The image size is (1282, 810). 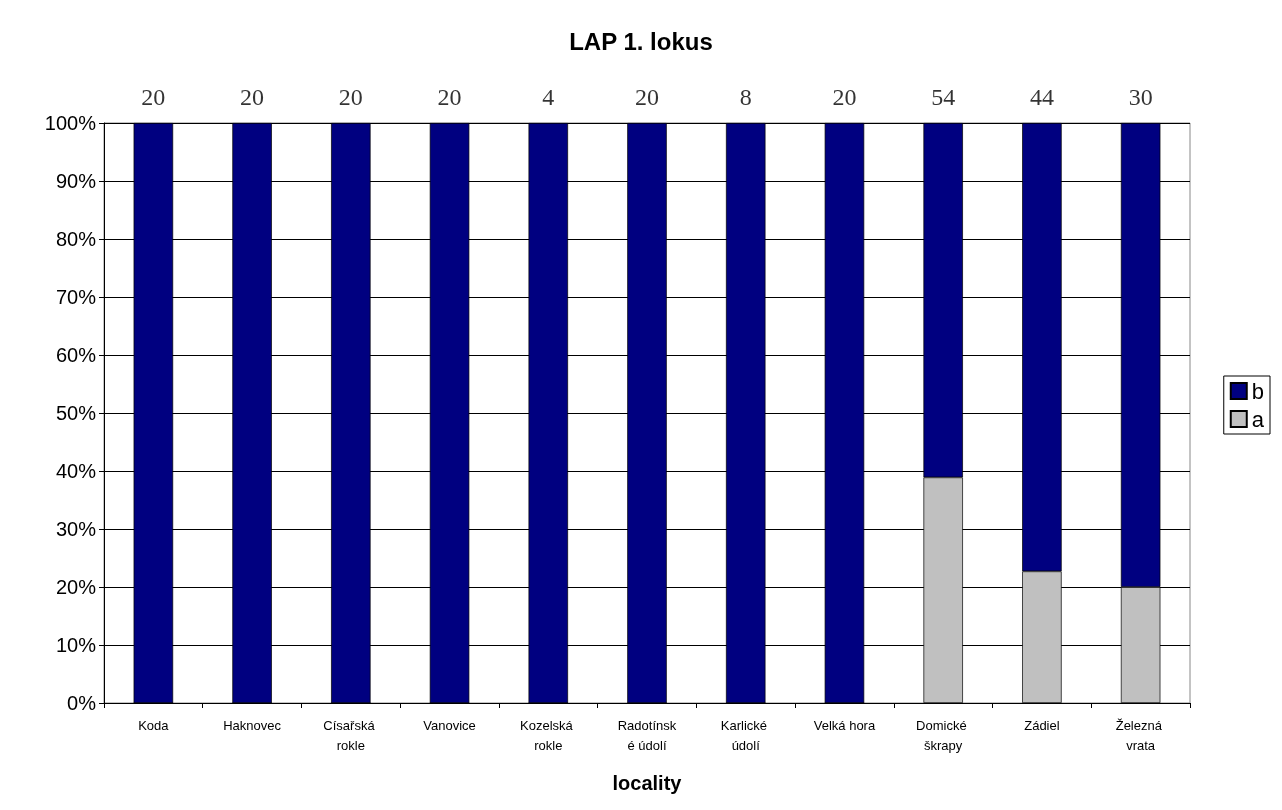 What do you see at coordinates (1258, 391) in the screenshot?
I see `legend-label: b` at bounding box center [1258, 391].